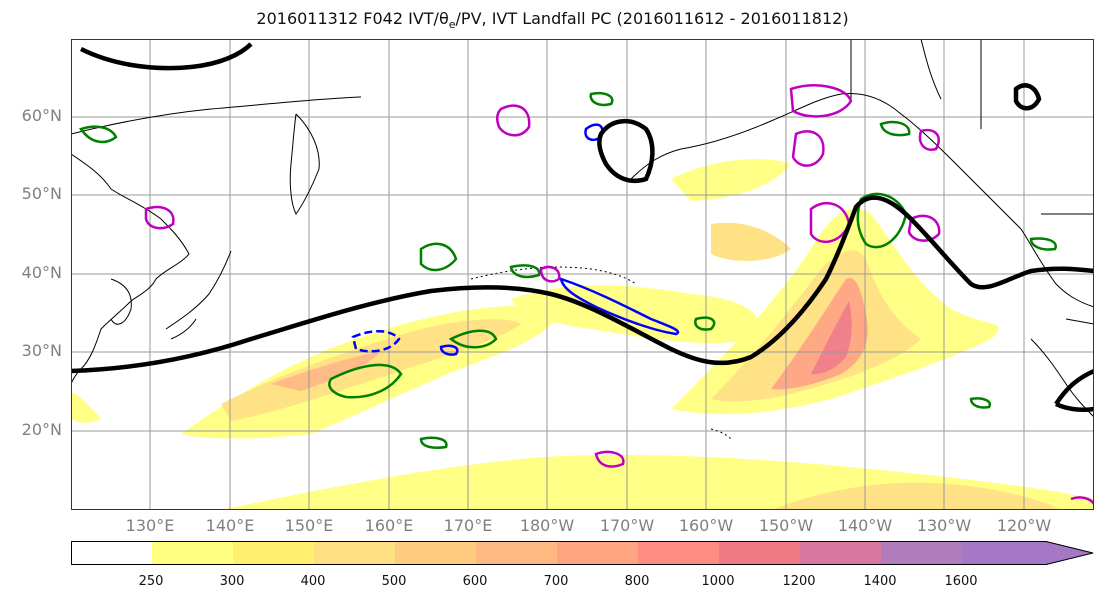 This screenshot has width=1105, height=603. Describe the element at coordinates (313, 581) in the screenshot. I see `colorbar-tick-400: 400` at that location.